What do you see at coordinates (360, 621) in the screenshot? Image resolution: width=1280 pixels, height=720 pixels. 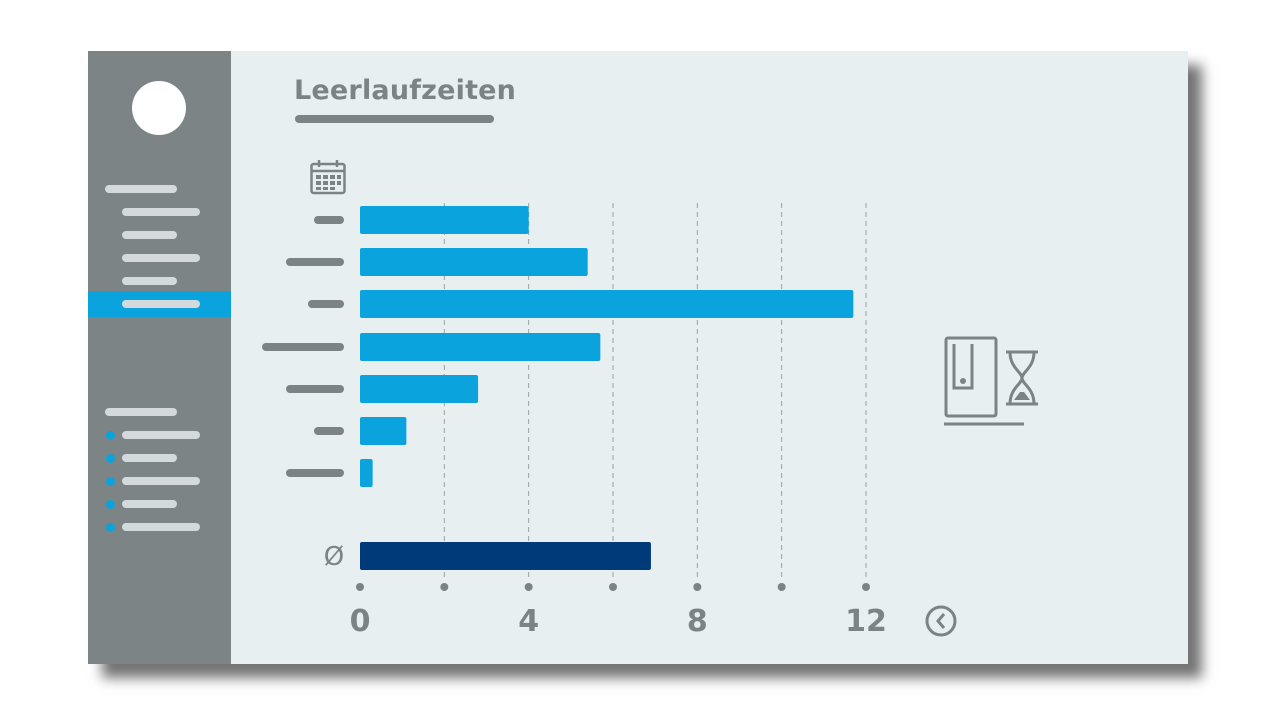 I see `tick-label: 0` at bounding box center [360, 621].